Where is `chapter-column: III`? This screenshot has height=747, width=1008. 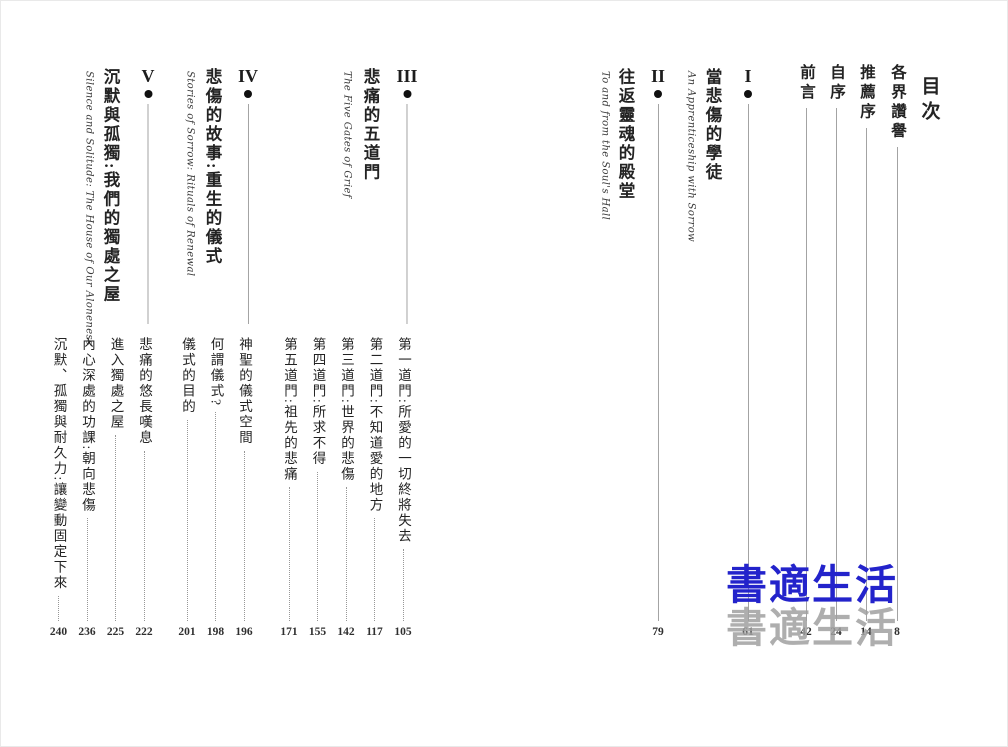 chapter-column: III is located at coordinates (407, 195).